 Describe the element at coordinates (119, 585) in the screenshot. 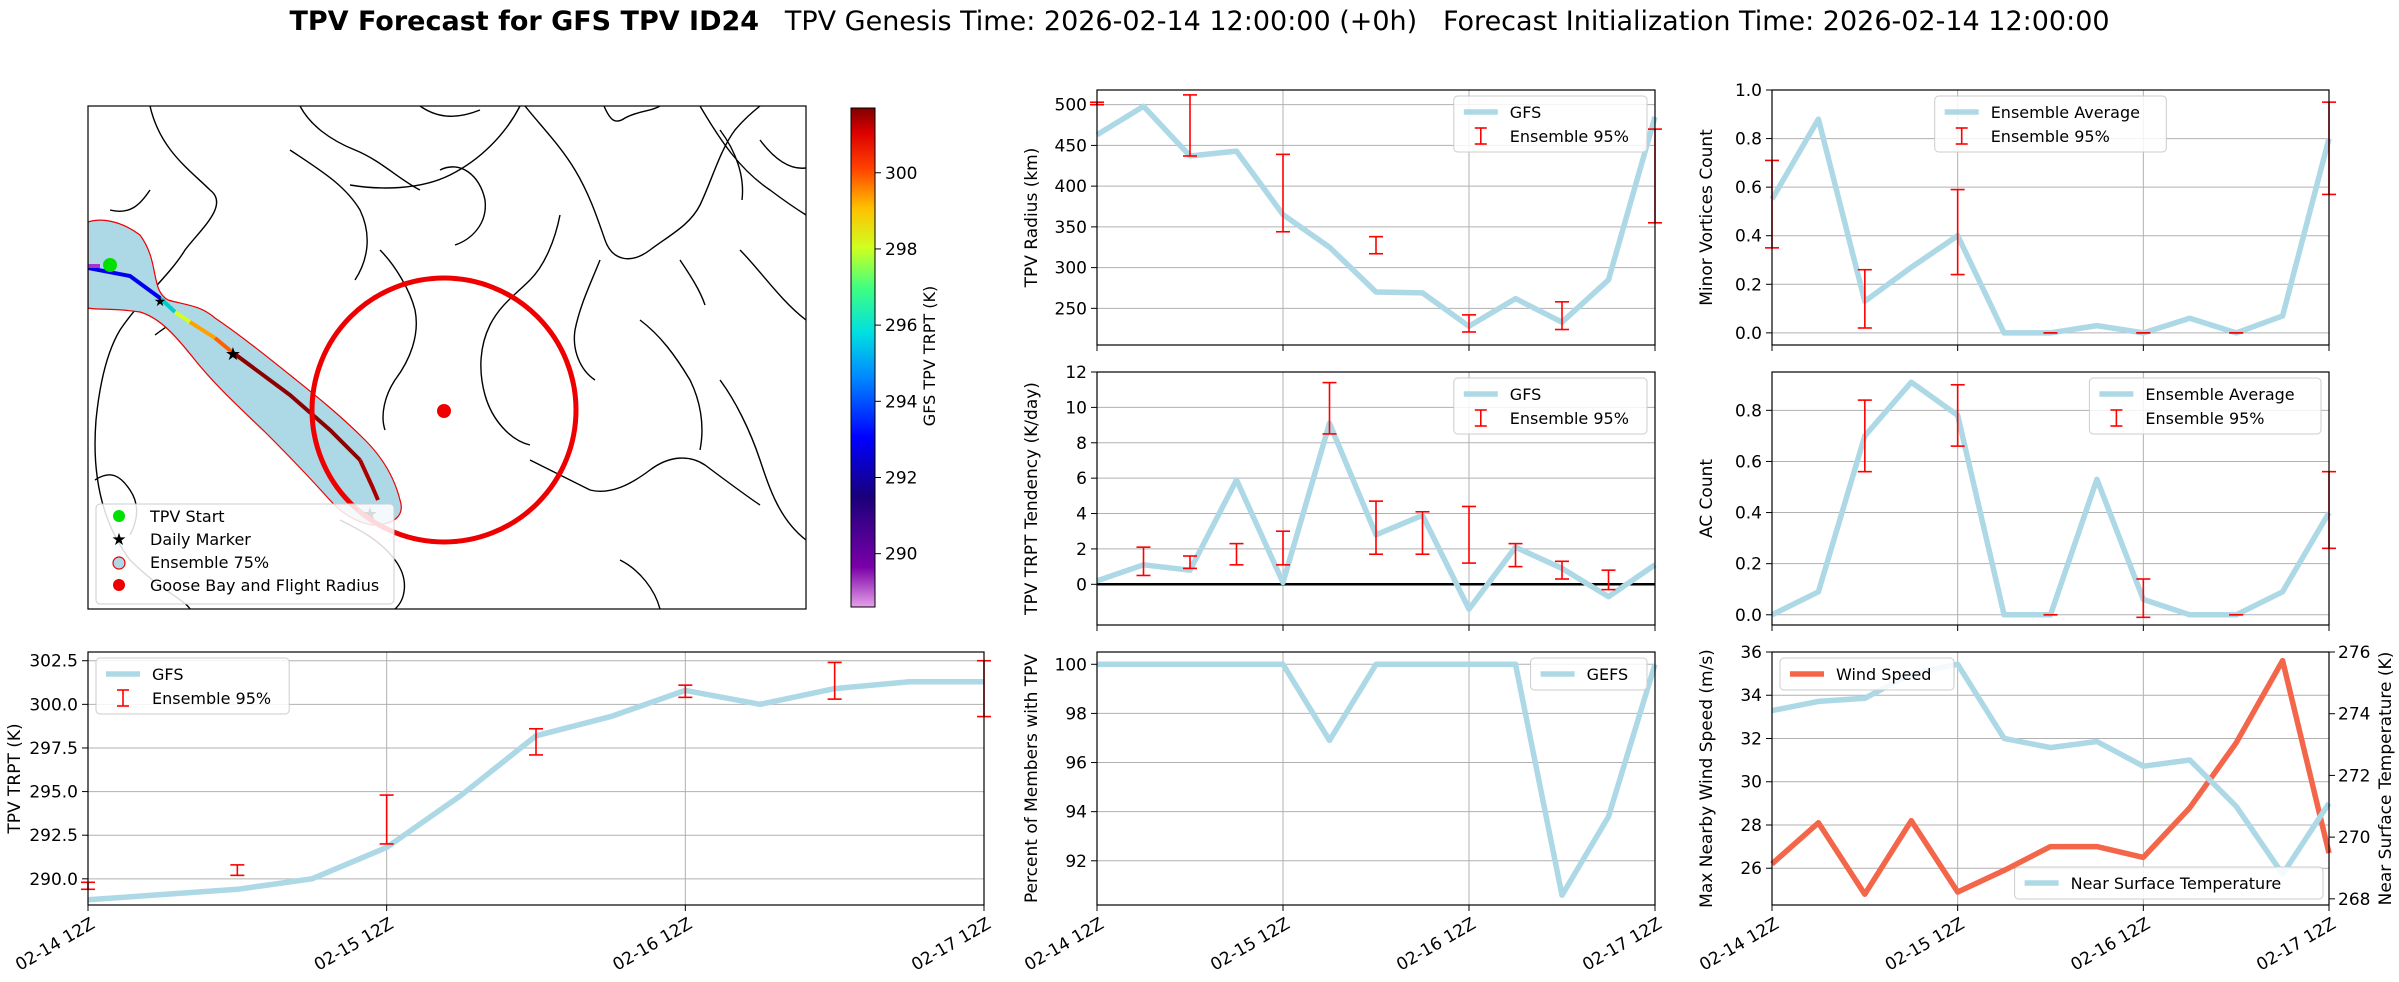

I see `legend-goose-swatch` at that location.